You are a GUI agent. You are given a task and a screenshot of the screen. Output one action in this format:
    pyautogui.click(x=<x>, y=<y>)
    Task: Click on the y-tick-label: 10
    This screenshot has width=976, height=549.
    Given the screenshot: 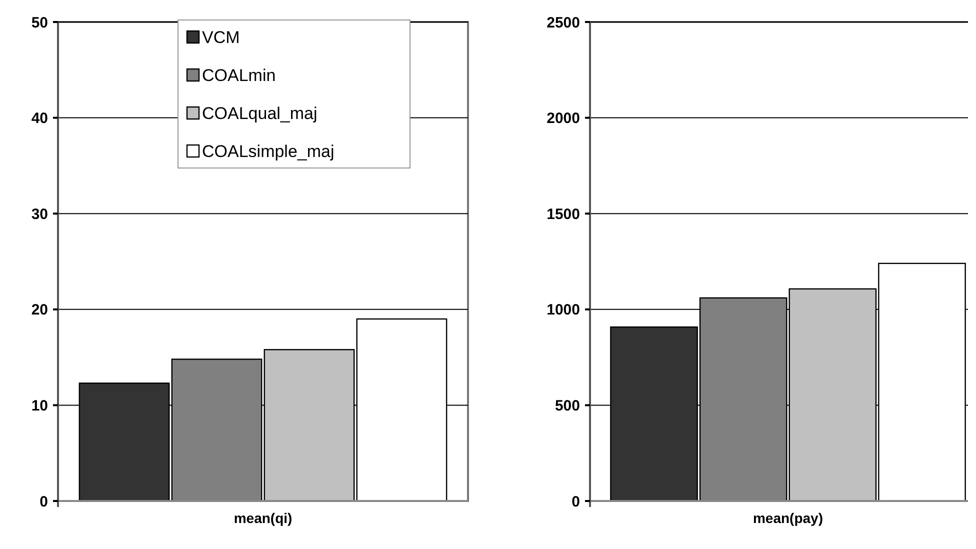 What is the action you would take?
    pyautogui.click(x=39, y=405)
    